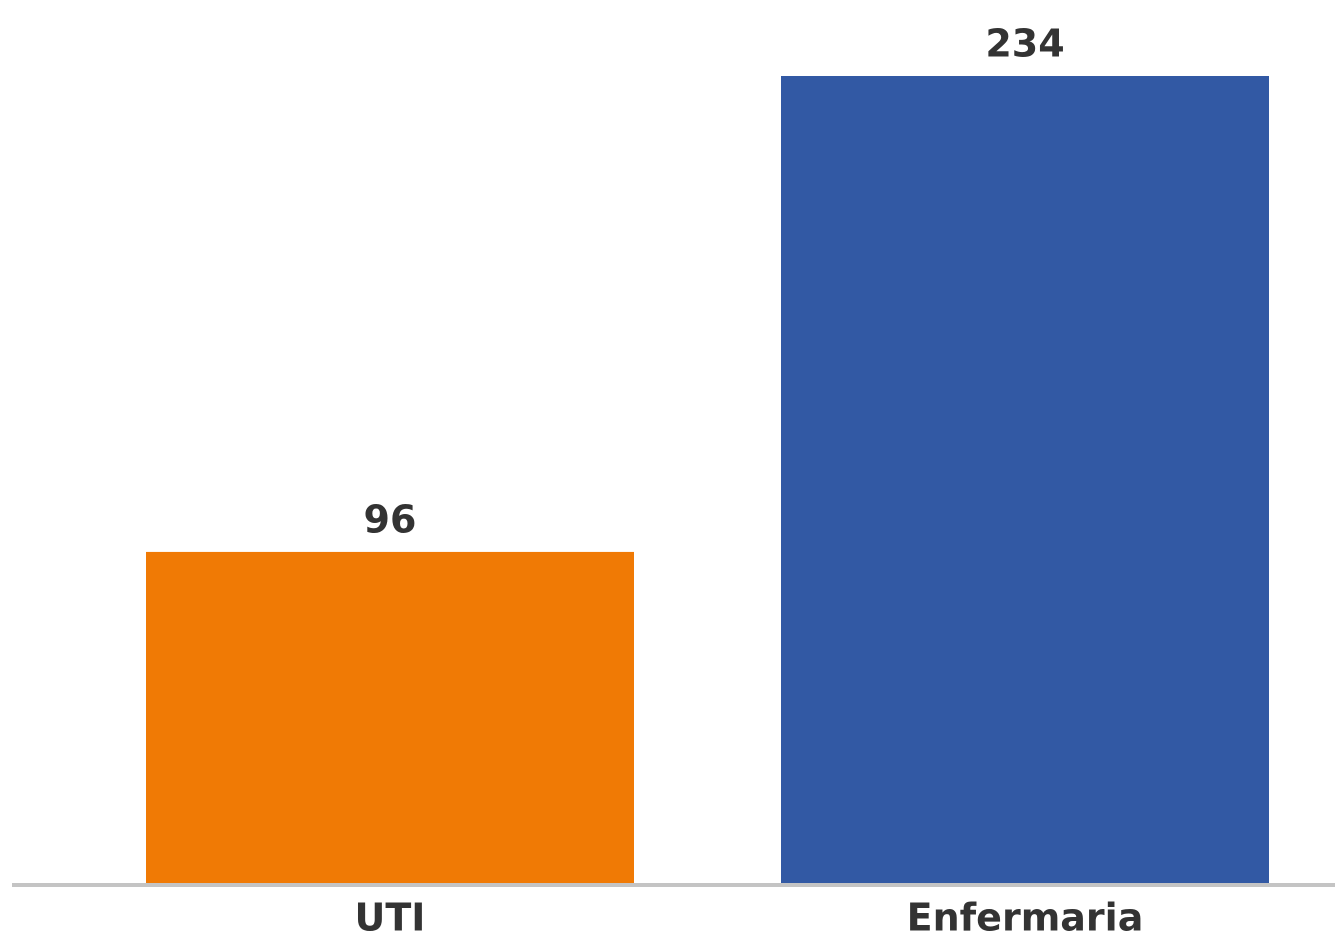 This screenshot has height=936, width=1335. What do you see at coordinates (390, 519) in the screenshot?
I see `value-label: 96` at bounding box center [390, 519].